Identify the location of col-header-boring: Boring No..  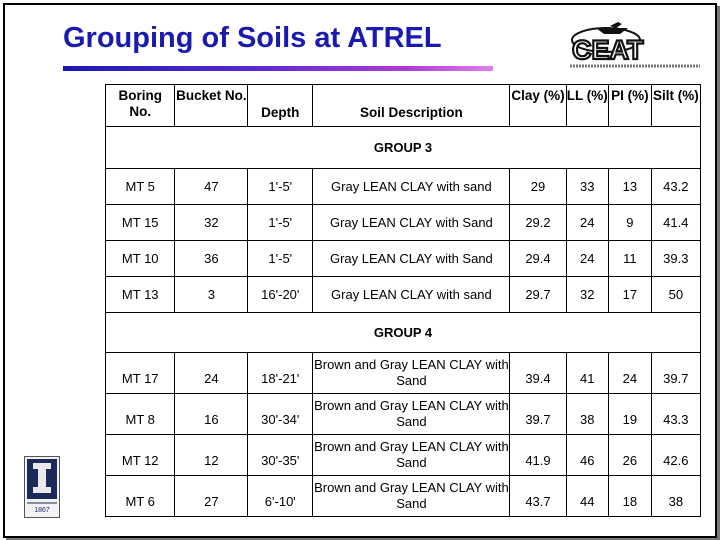
(140, 105).